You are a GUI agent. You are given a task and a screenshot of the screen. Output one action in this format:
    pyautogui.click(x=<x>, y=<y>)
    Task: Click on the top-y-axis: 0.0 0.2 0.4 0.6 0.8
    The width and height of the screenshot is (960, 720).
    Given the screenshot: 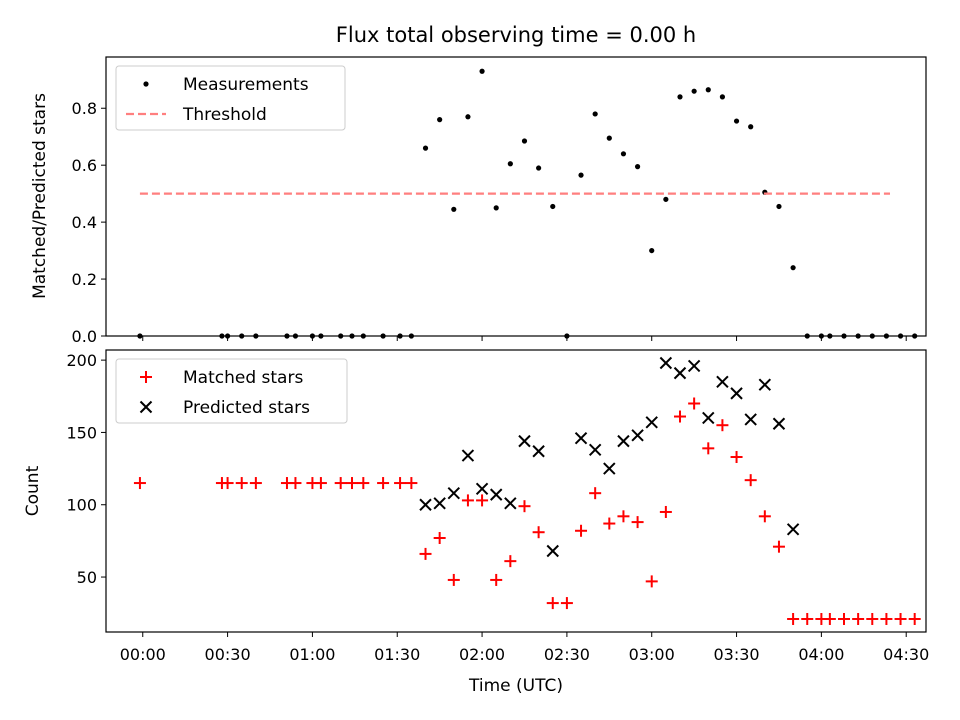 What is the action you would take?
    pyautogui.click(x=89, y=222)
    